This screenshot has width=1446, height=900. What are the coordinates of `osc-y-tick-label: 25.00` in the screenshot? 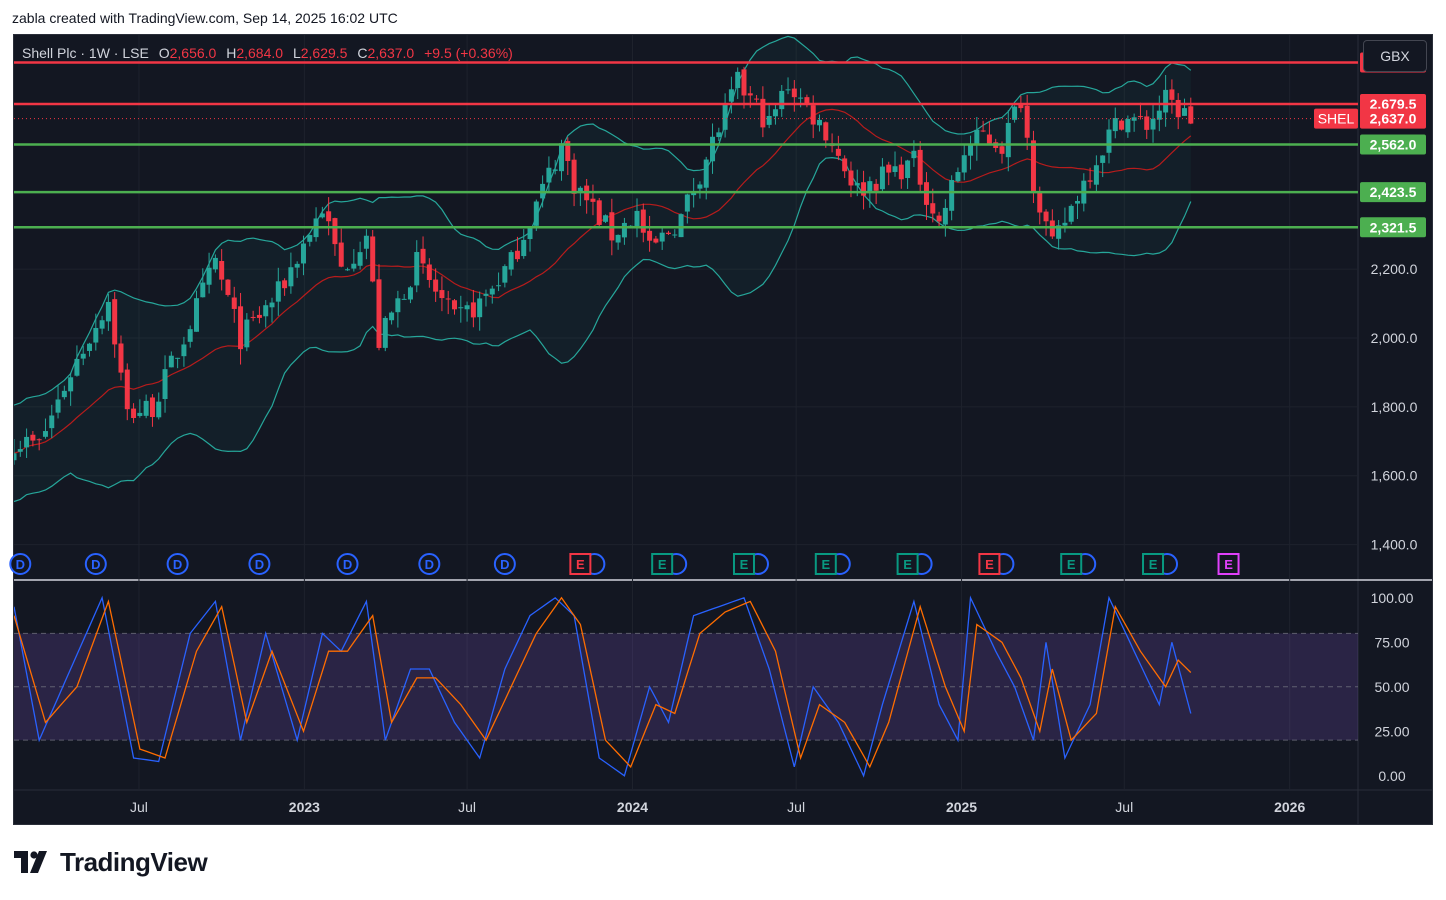 It's located at (1391, 731).